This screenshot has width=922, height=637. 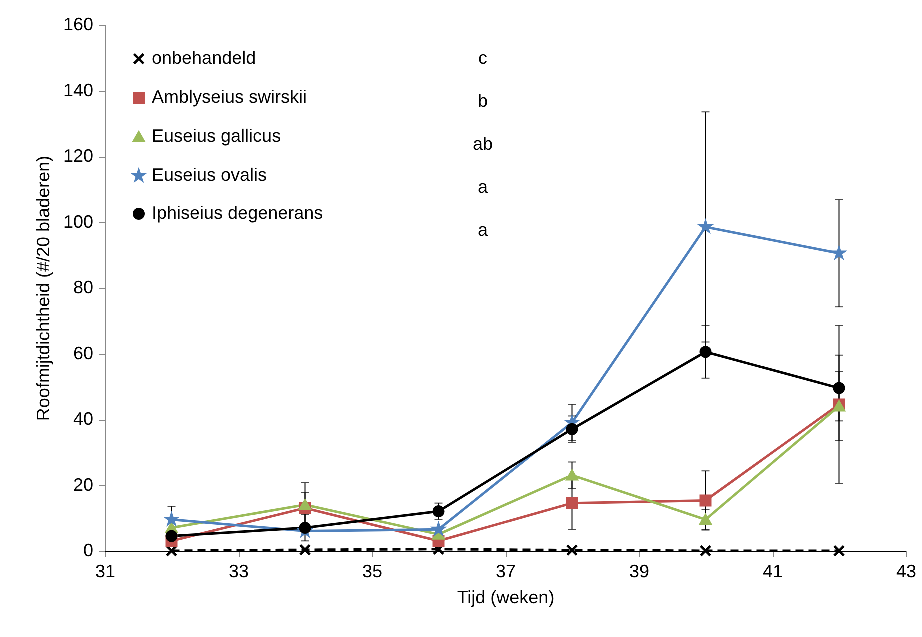 I want to click on x-tick-label: 33, so click(x=239, y=572).